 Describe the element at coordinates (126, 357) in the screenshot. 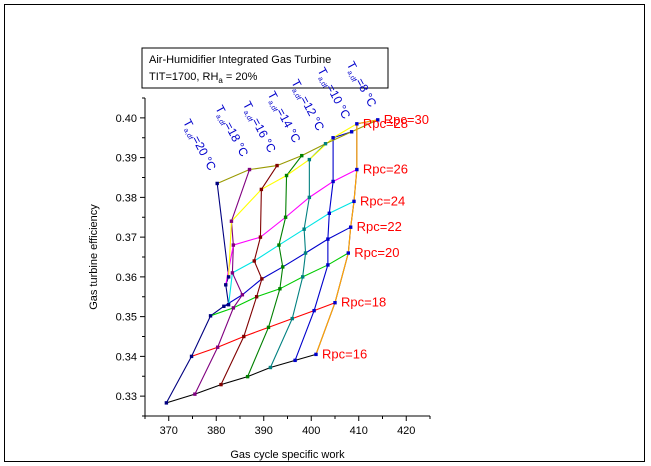

I see `y-tick-label: 0.34` at that location.